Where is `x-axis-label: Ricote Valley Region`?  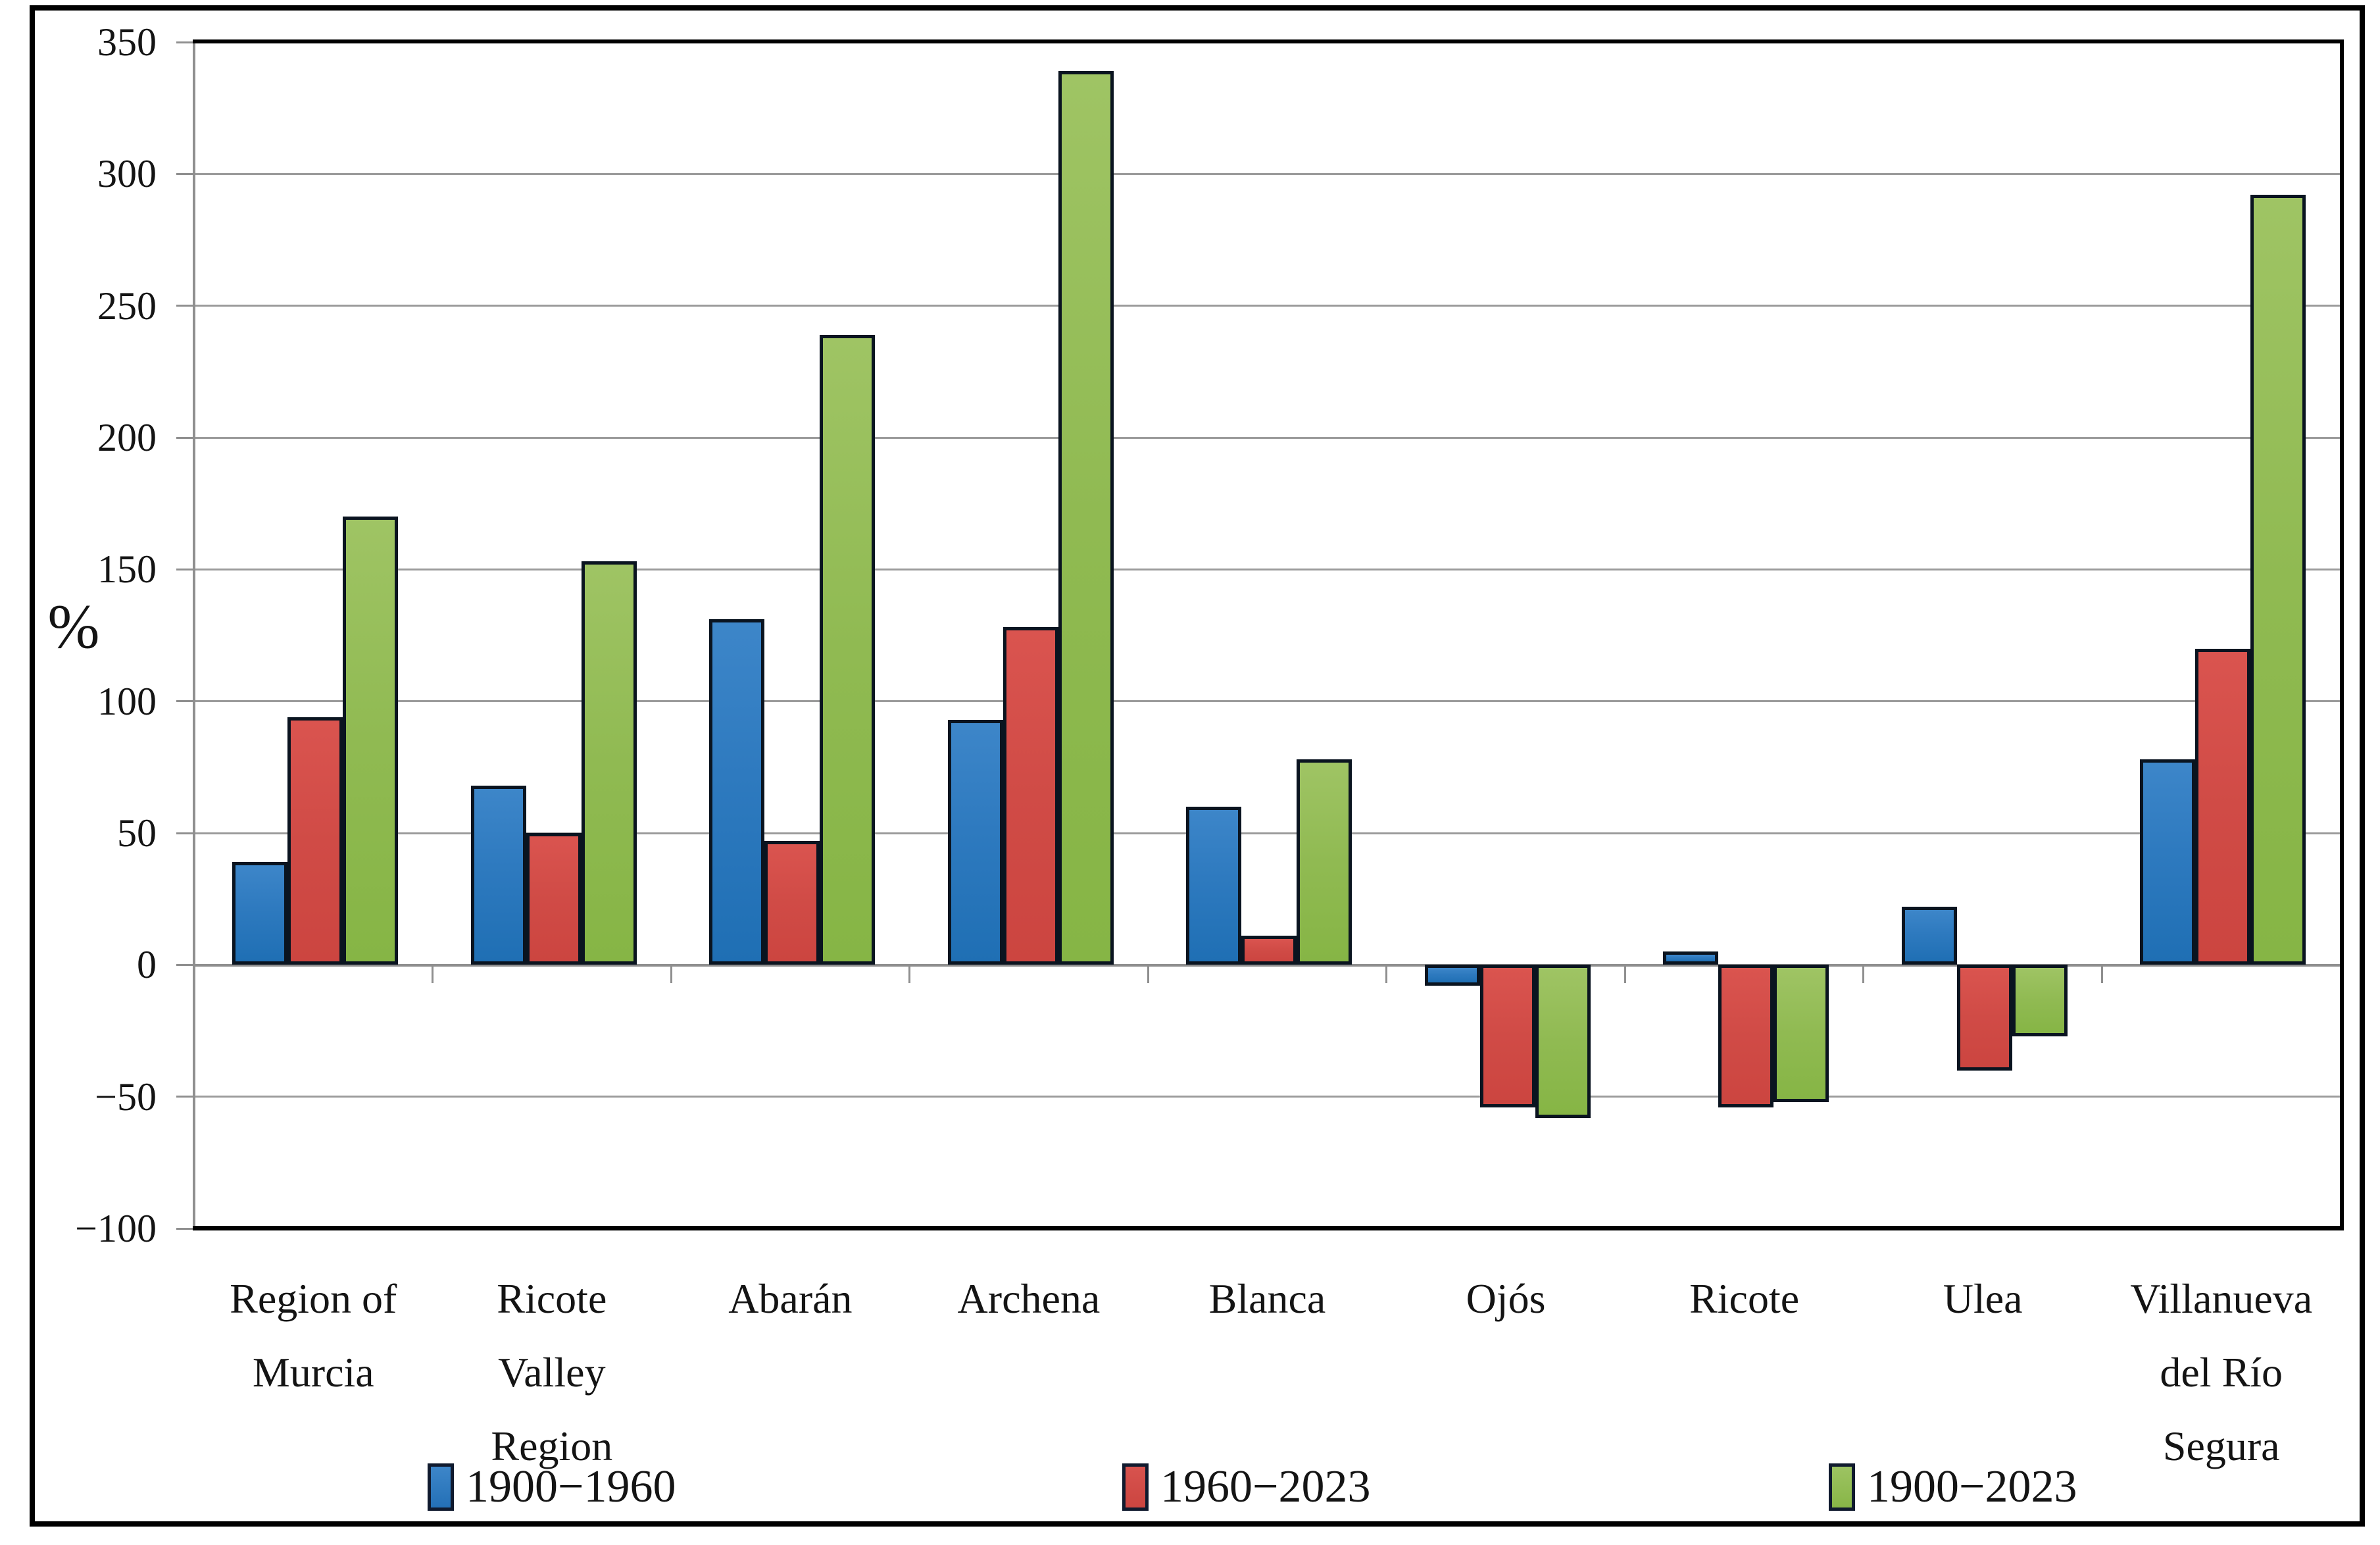
x-axis-label: Ricote Valley Region is located at coordinates (552, 1372).